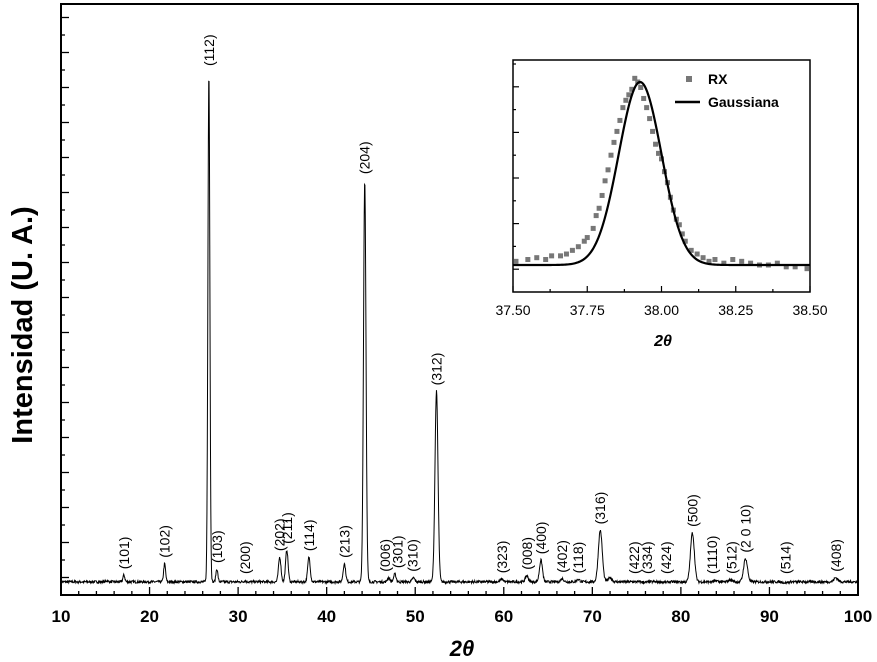  What do you see at coordinates (562, 556) in the screenshot?
I see `peak-label: (402)` at bounding box center [562, 556].